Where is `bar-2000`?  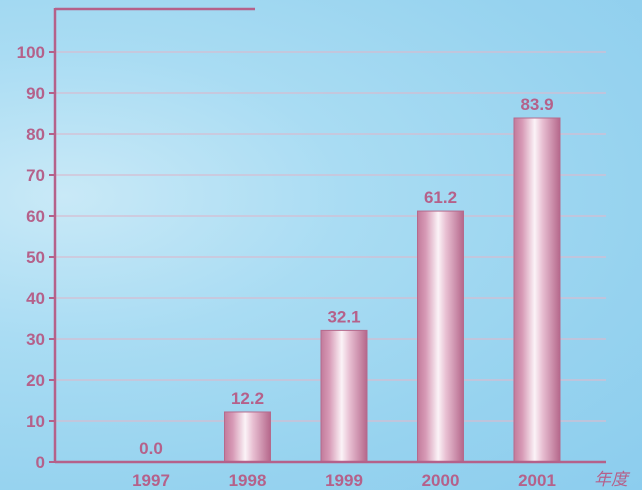 bar-2000 is located at coordinates (440, 336).